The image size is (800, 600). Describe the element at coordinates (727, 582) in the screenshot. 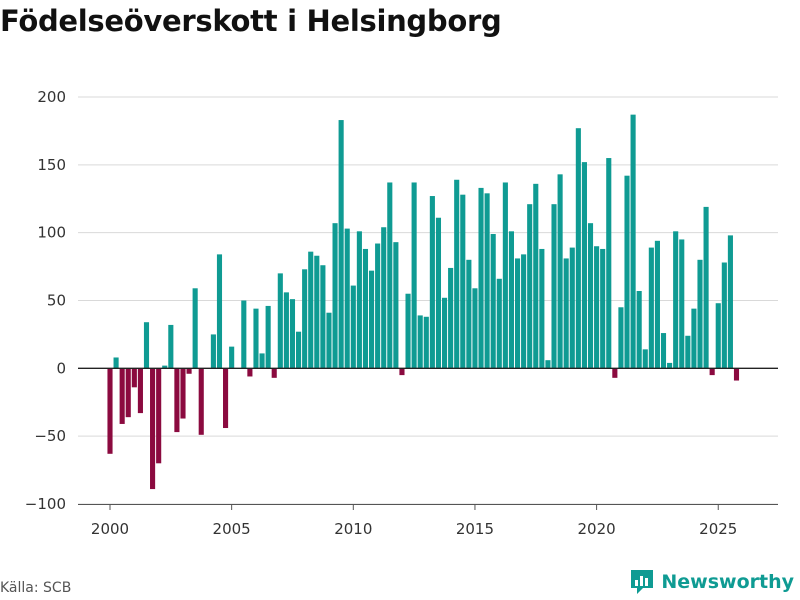

I see `brand-name: Newsworthy` at that location.